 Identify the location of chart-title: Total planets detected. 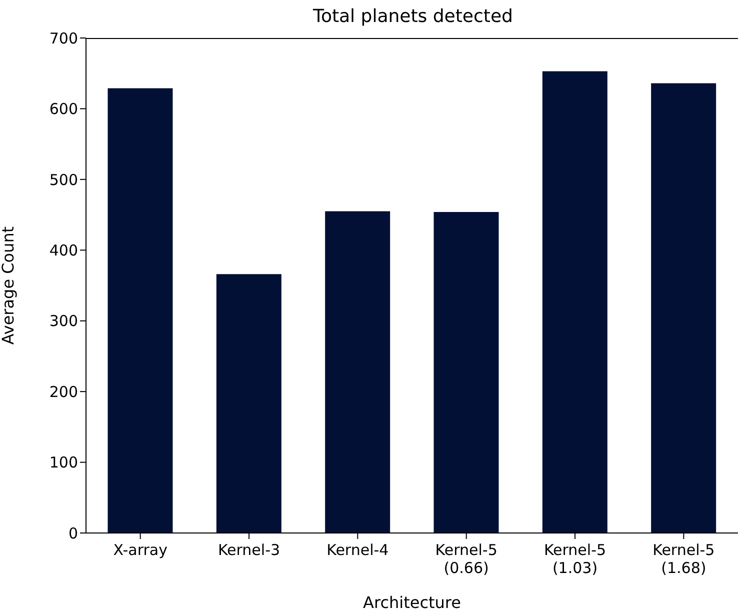
(413, 16).